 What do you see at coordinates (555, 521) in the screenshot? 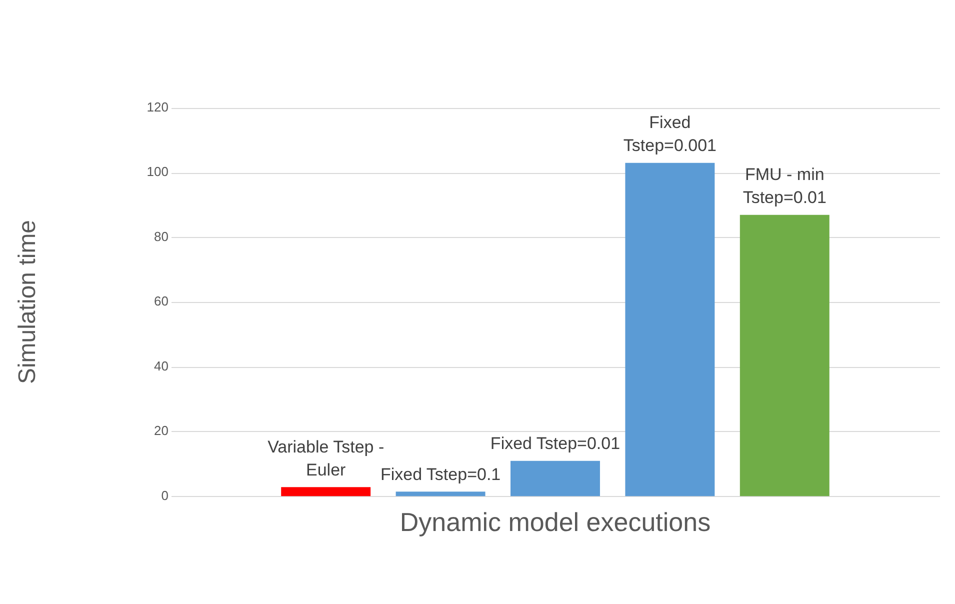
I see `x-axis-title: Dynamic model executions` at bounding box center [555, 521].